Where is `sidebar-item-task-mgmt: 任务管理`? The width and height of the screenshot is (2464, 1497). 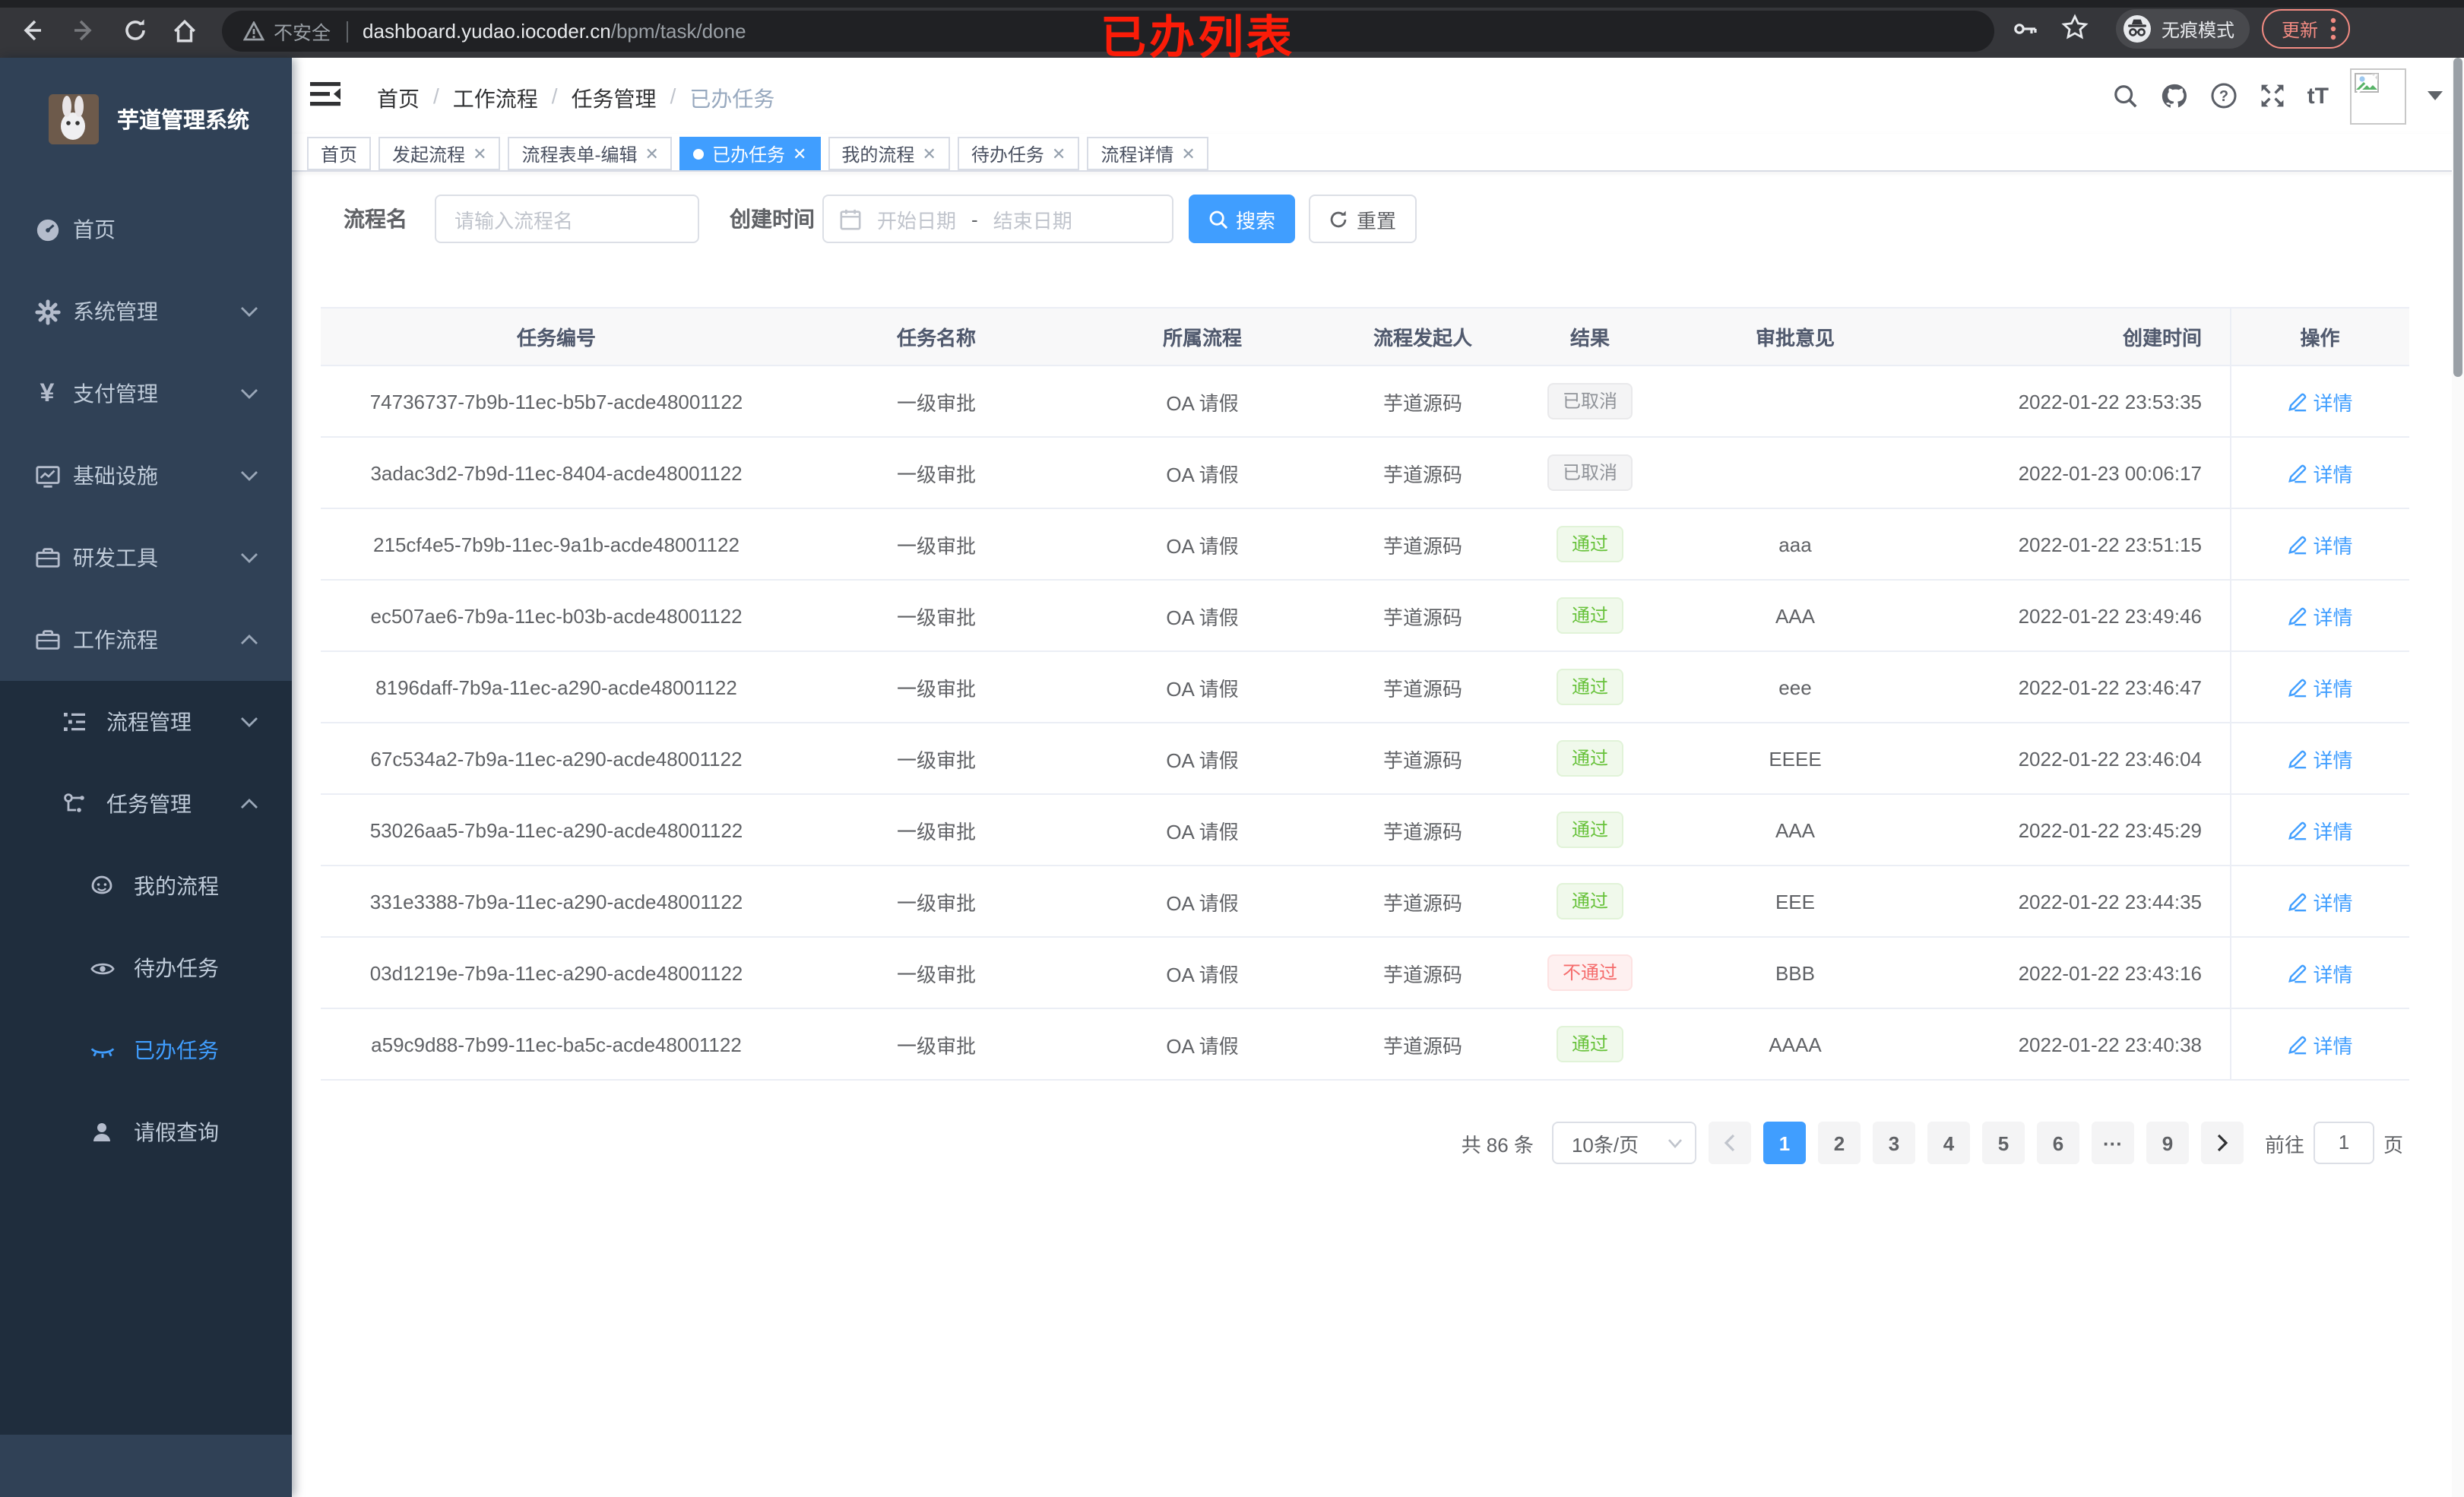 sidebar-item-task-mgmt: 任务管理 is located at coordinates (146, 804).